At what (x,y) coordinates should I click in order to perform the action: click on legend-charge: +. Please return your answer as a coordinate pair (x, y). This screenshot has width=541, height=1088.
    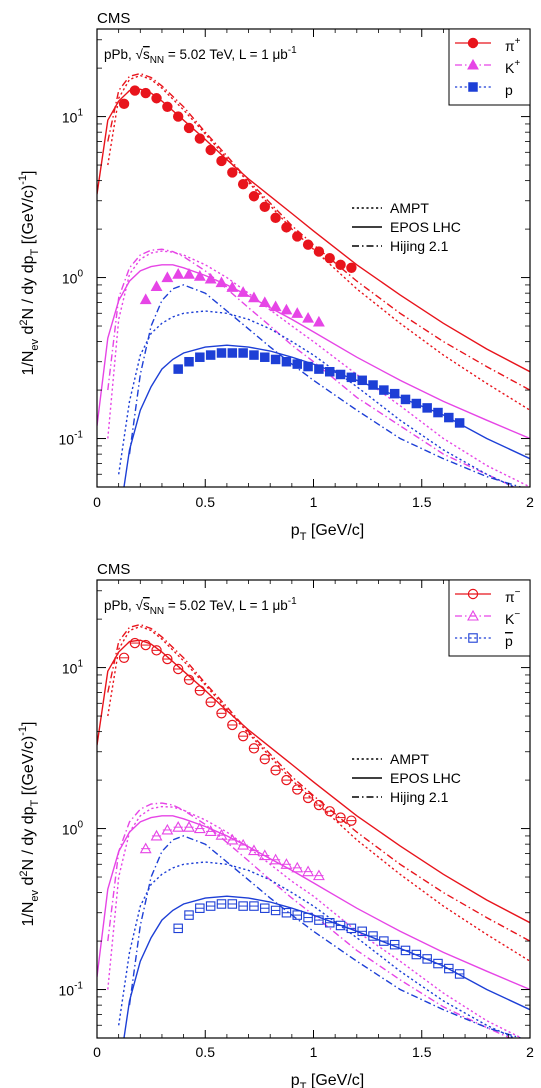
    Looking at the image, I should click on (517, 63).